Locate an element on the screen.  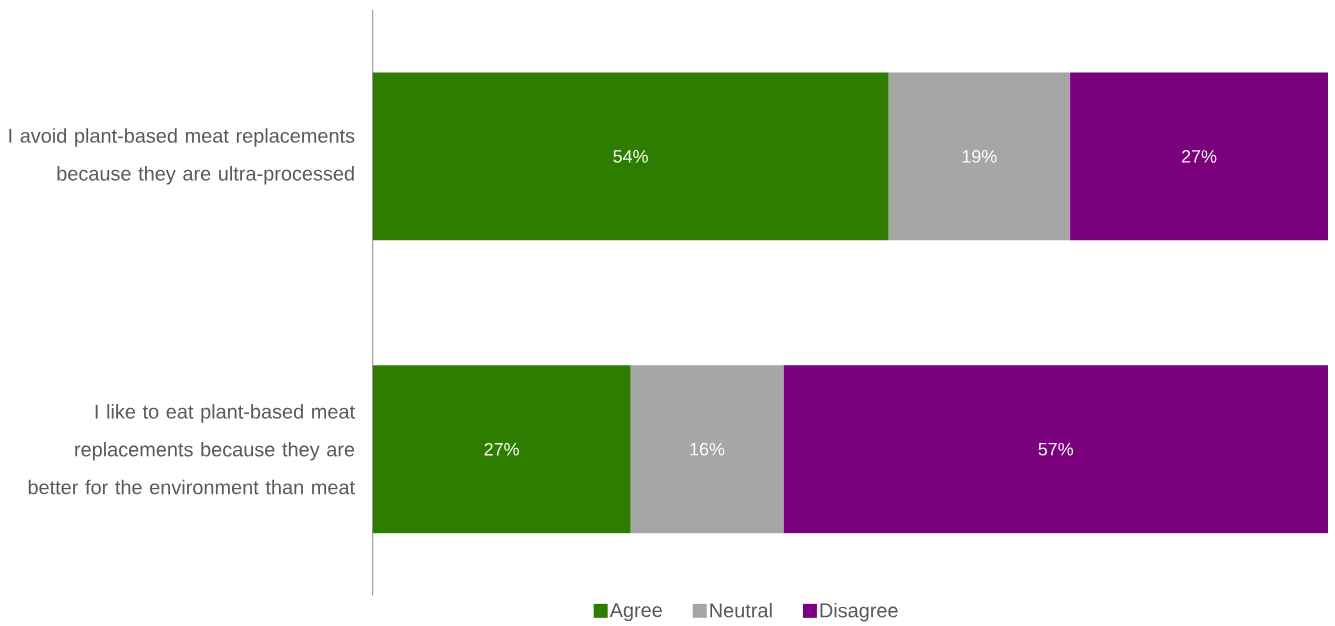
data-label: 19% is located at coordinates (979, 156).